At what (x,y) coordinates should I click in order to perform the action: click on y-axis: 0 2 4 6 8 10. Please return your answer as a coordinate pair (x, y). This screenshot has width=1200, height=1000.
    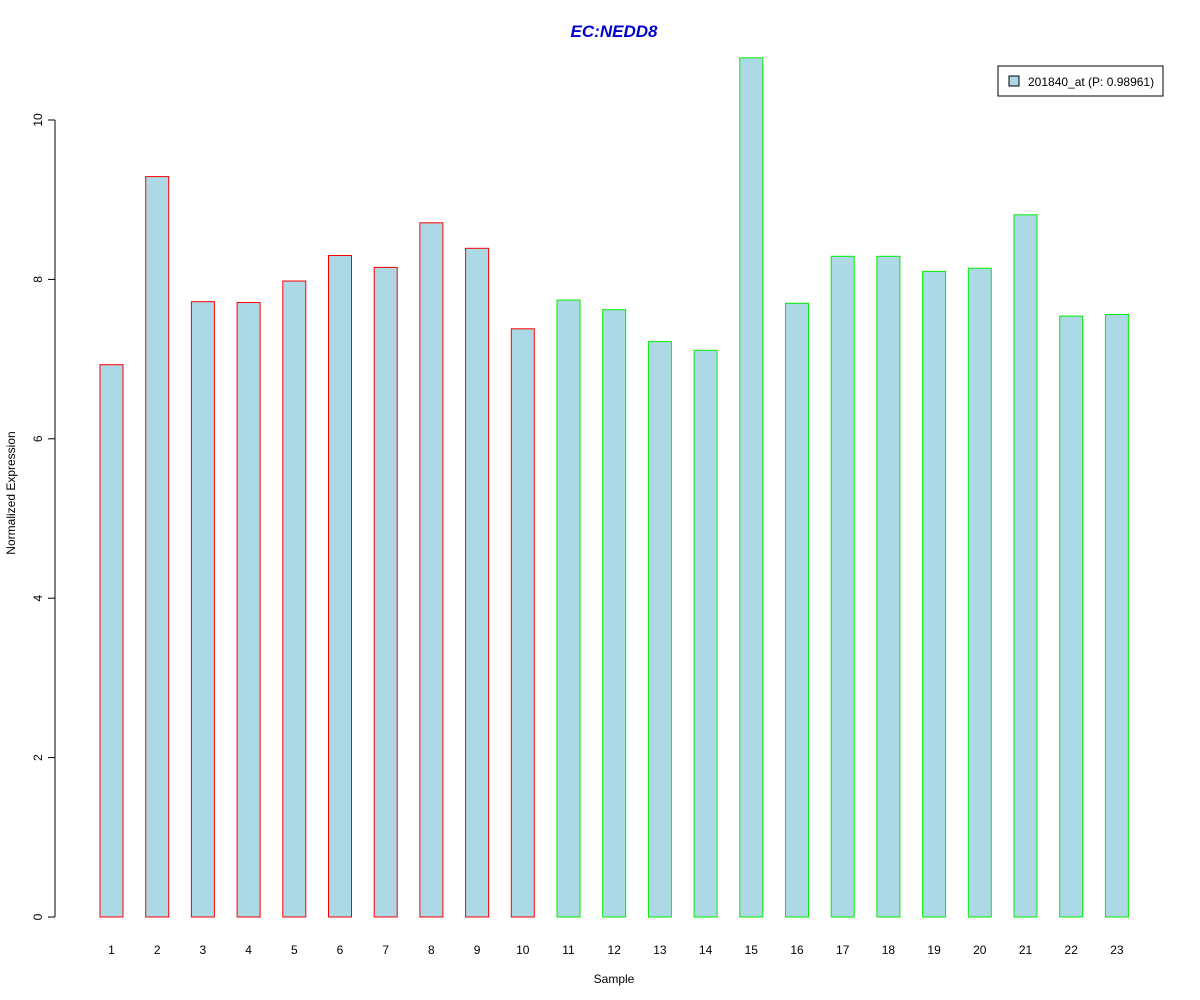
    Looking at the image, I should click on (43, 516).